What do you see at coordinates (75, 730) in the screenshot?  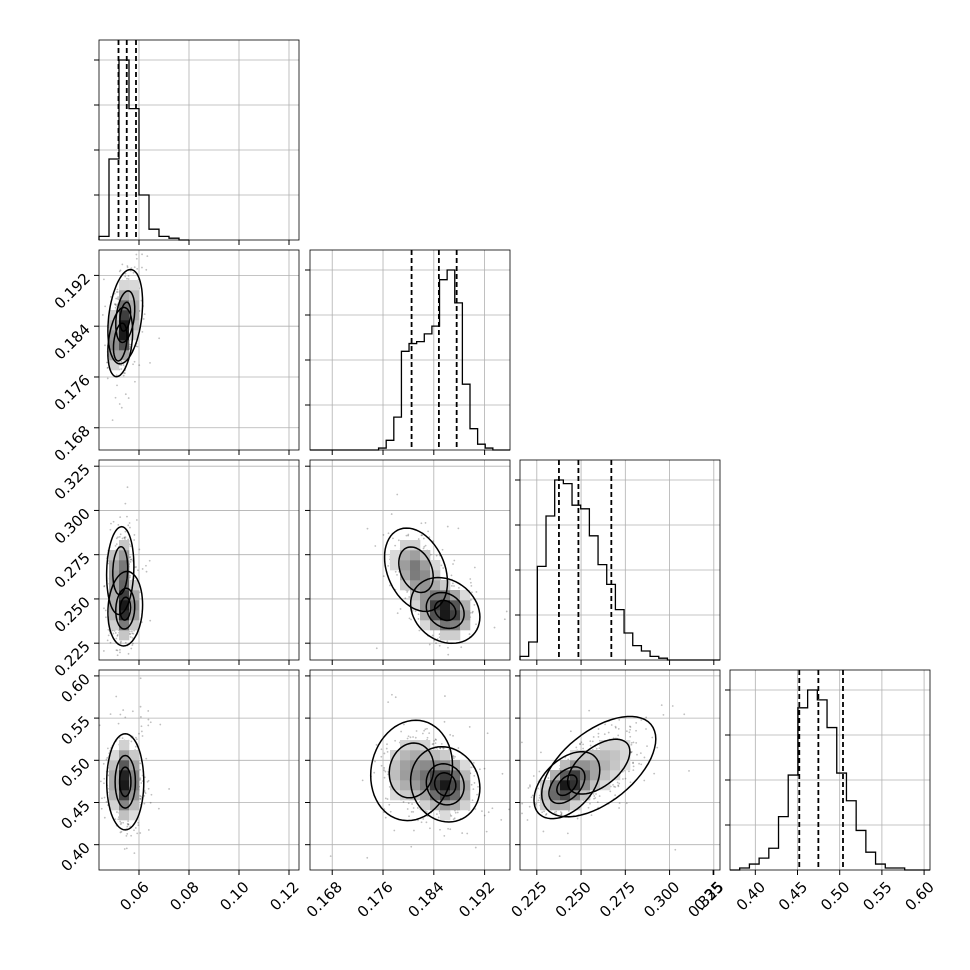 I see `y-tick-label: 0.55` at bounding box center [75, 730].